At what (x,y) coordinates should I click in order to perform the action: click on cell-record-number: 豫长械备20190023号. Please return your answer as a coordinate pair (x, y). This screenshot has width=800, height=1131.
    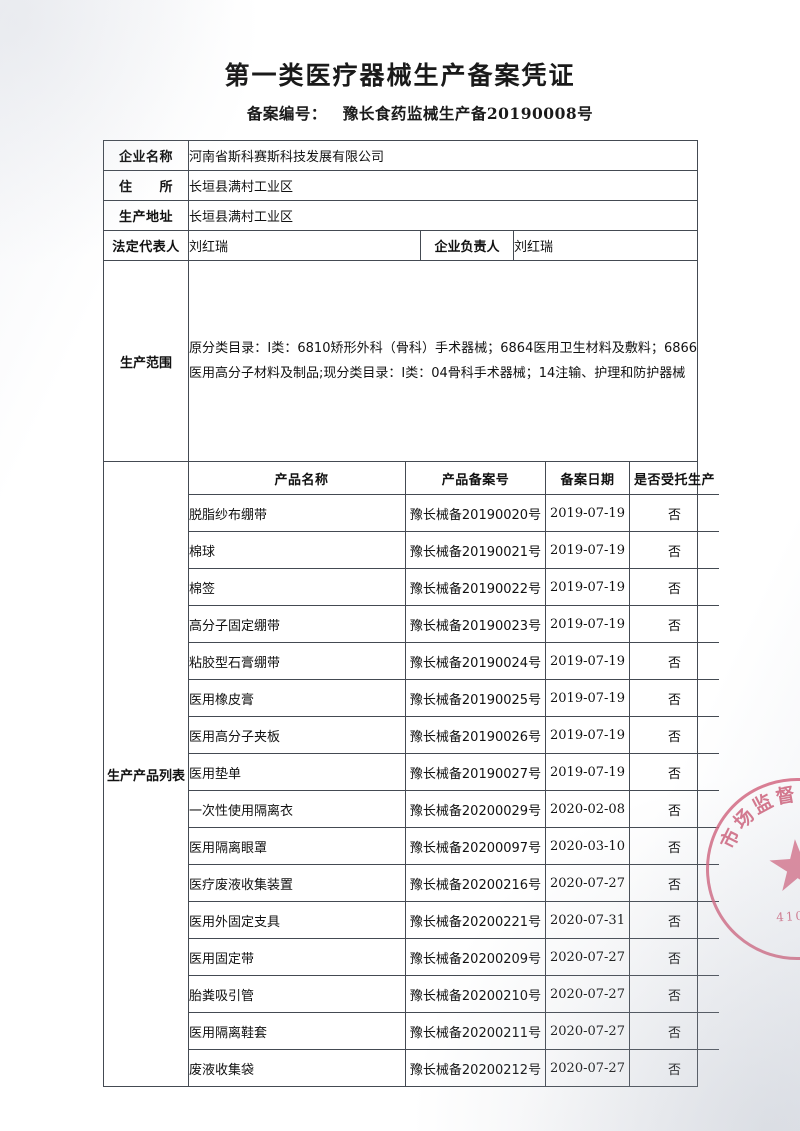
    Looking at the image, I should click on (475, 624).